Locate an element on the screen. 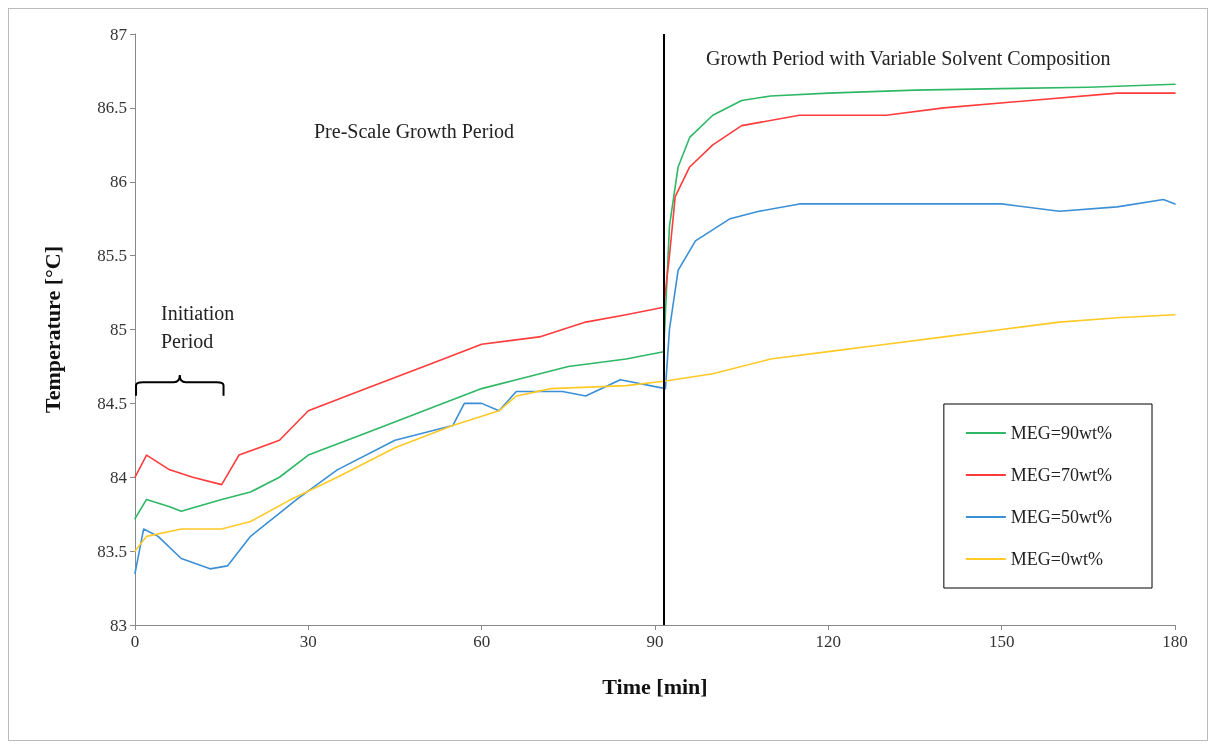 The height and width of the screenshot is (749, 1217). x-tick-label: 0 is located at coordinates (135, 641).